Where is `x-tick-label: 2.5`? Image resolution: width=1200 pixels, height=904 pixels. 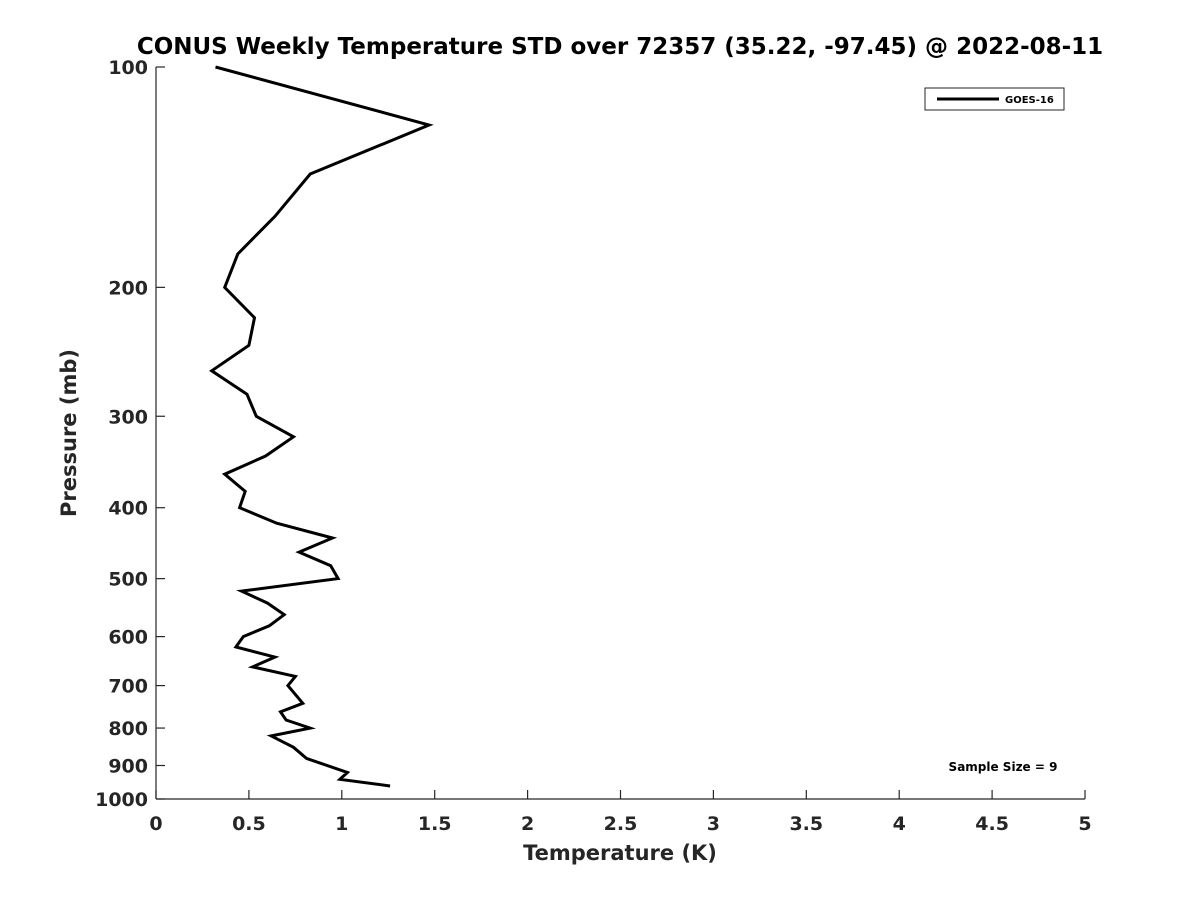 x-tick-label: 2.5 is located at coordinates (621, 824).